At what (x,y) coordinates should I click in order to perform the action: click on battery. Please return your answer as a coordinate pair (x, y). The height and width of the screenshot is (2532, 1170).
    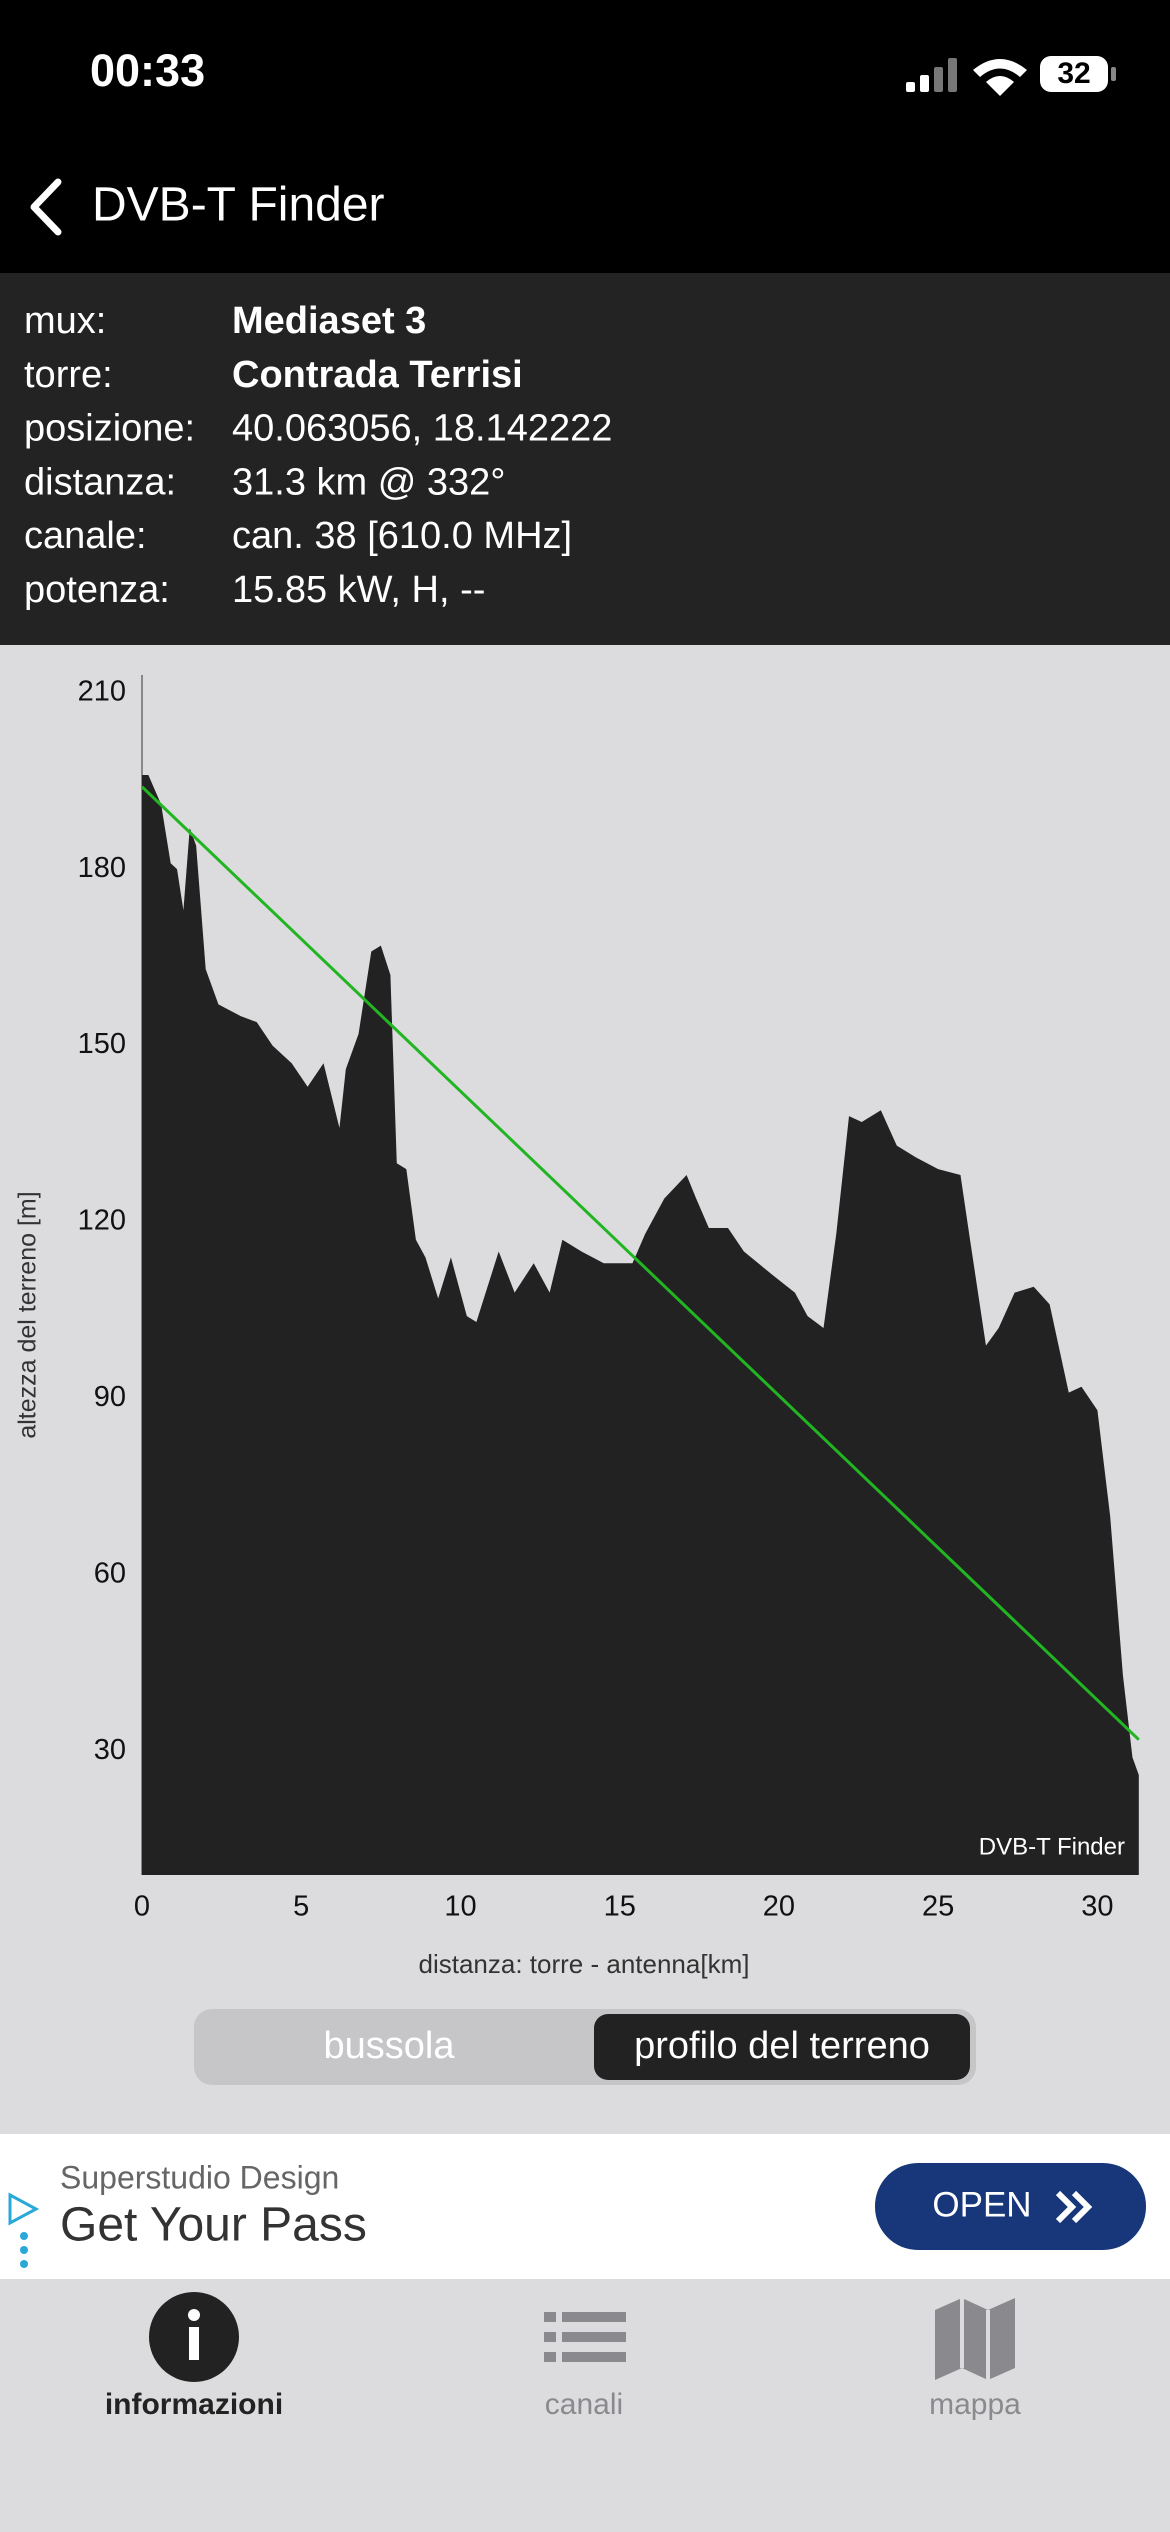
    Looking at the image, I should click on (1074, 74).